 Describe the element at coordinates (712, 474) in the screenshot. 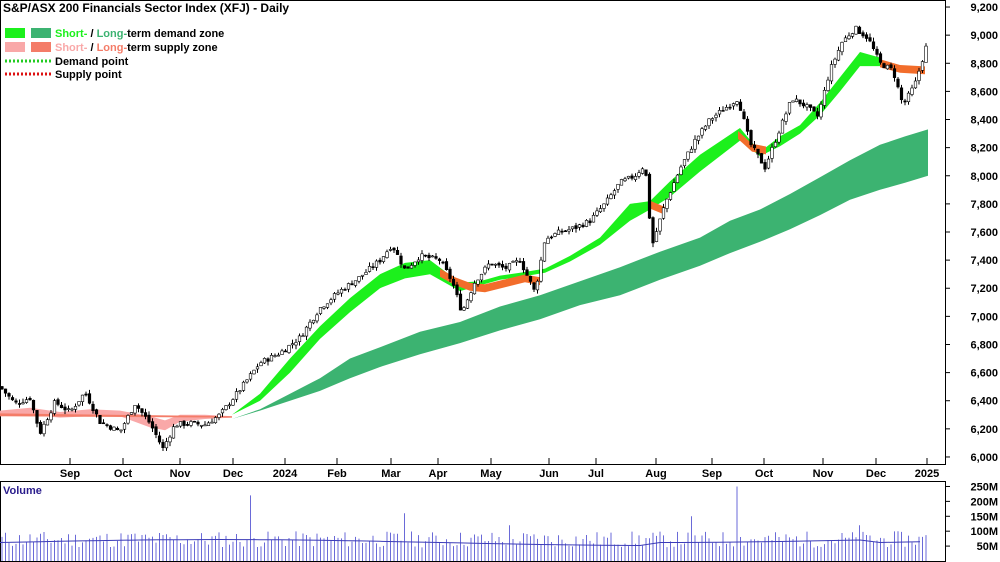

I see `x-tick-label: Sep` at that location.